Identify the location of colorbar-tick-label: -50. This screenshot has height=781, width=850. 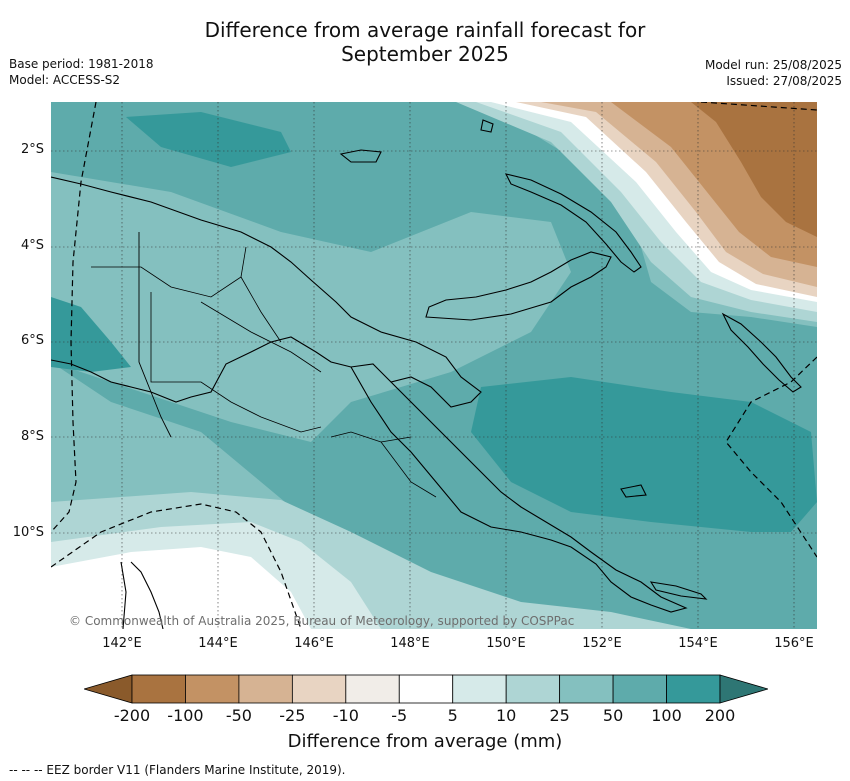
(238, 715).